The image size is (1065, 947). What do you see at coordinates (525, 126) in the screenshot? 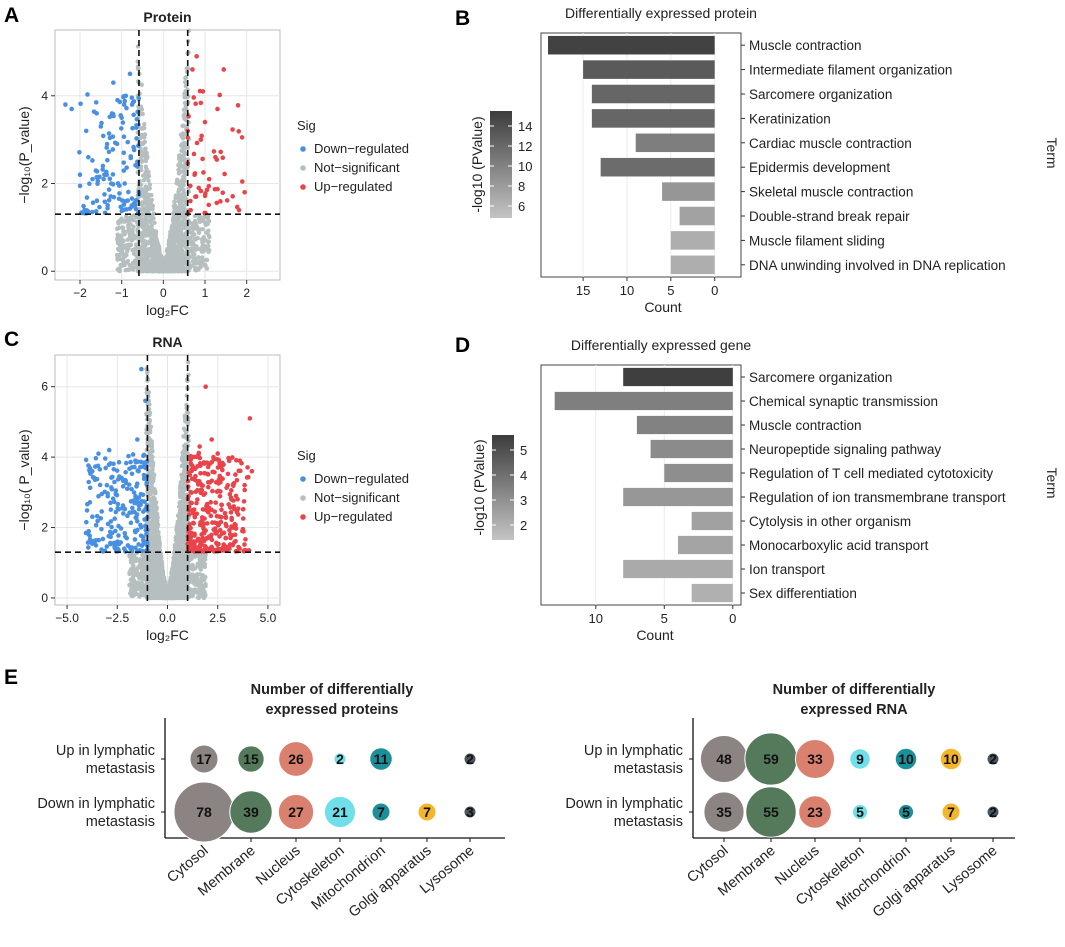
I see `colorbar-tick-label: 14` at bounding box center [525, 126].